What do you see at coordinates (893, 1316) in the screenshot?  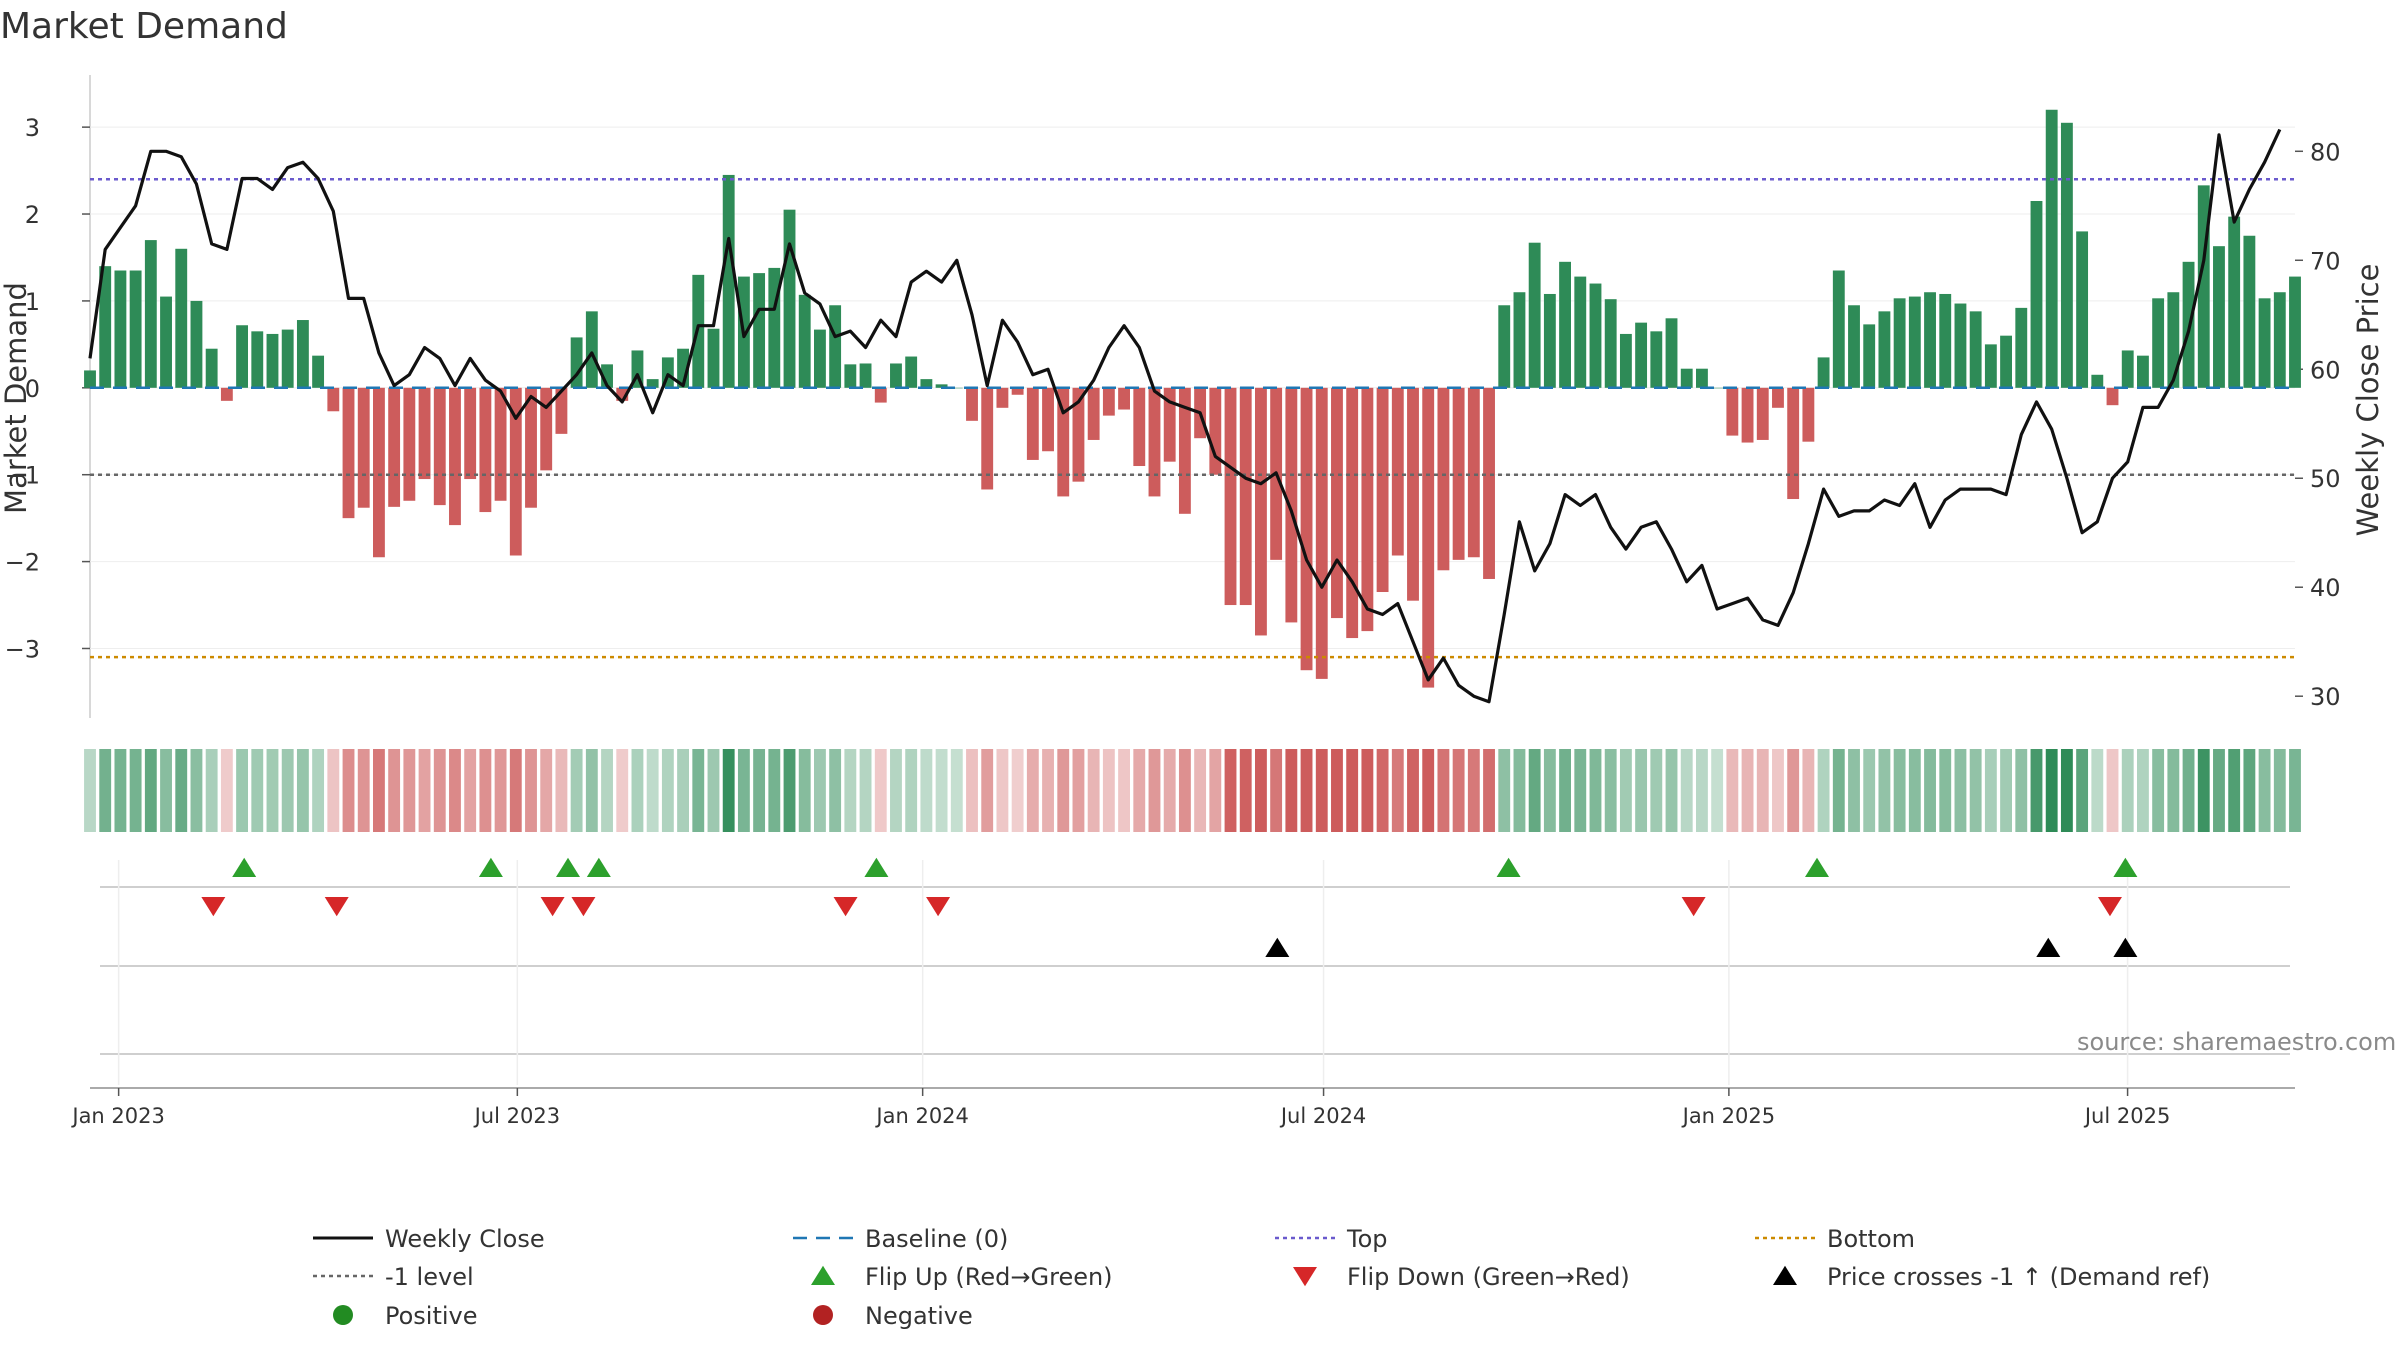 I see `legend-item: Negative` at bounding box center [893, 1316].